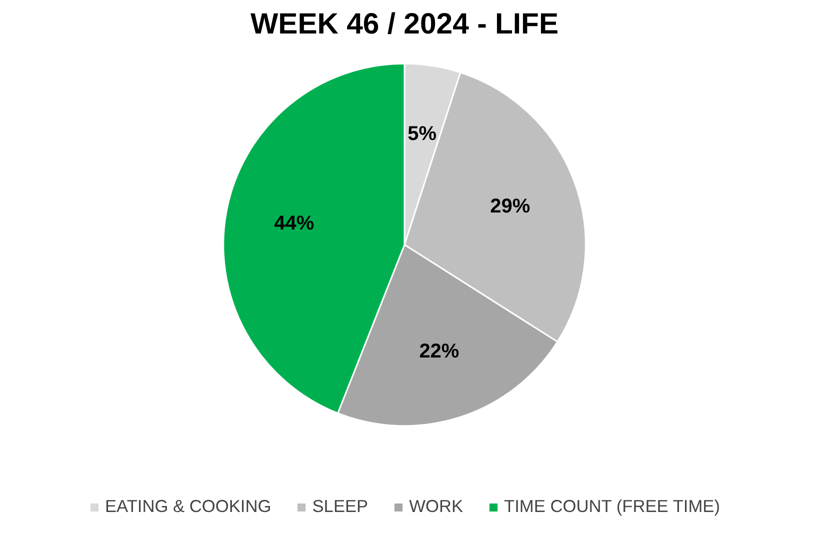 Image resolution: width=816 pixels, height=556 pixels. What do you see at coordinates (612, 506) in the screenshot?
I see `legend-label: TIME COUNT (FREE TIME)` at bounding box center [612, 506].